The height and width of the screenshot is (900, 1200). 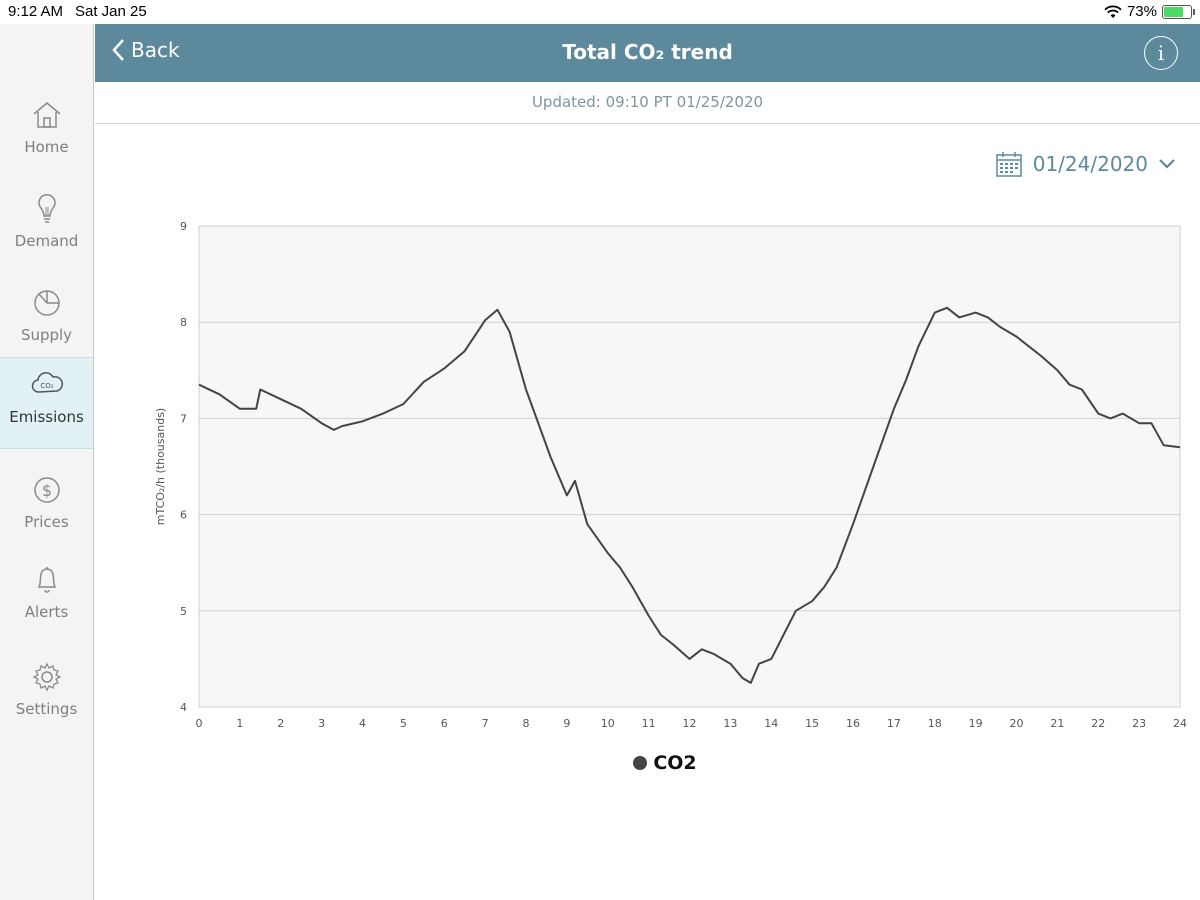 I want to click on bell-icon, so click(x=46, y=580).